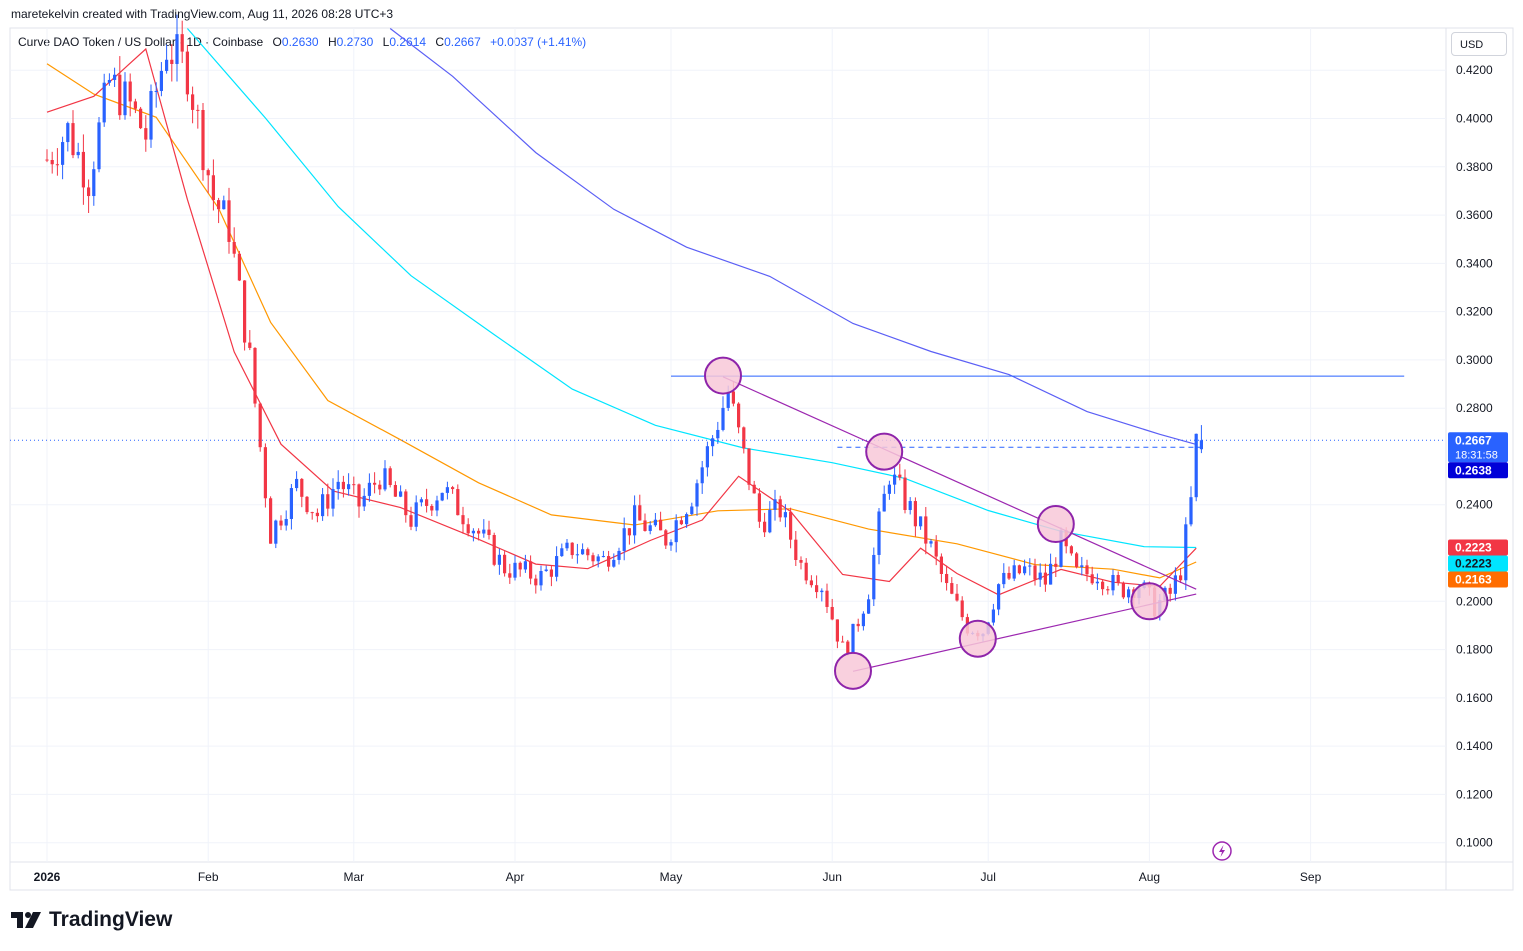  I want to click on time-tick-label: Sep, so click(1311, 877).